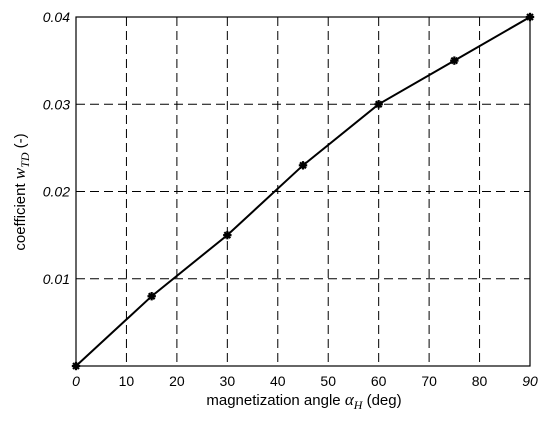 The height and width of the screenshot is (422, 550). Describe the element at coordinates (56, 17) in the screenshot. I see `y-tick-label: 0.04` at that location.